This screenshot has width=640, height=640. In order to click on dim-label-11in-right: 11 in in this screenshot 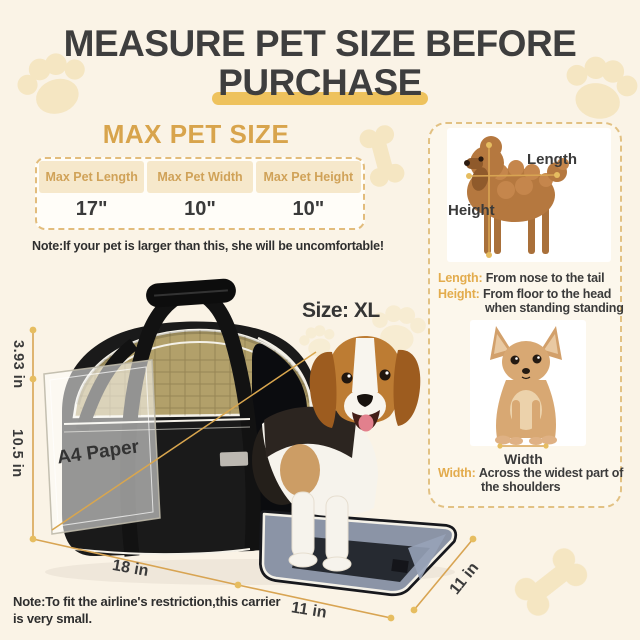, I will do `click(464, 578)`.